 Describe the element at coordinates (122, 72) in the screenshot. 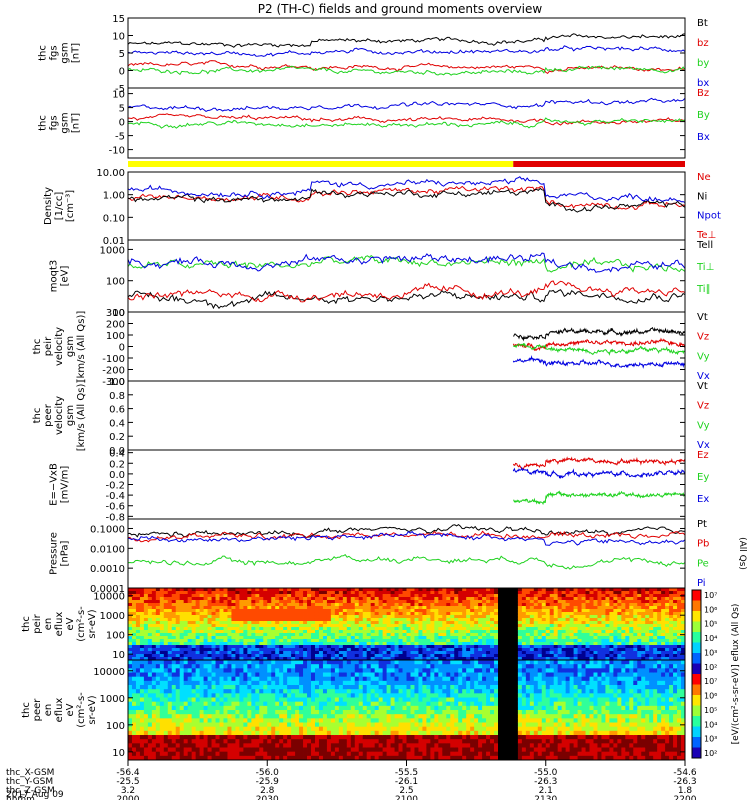

I see `y-tick-label: 0` at that location.